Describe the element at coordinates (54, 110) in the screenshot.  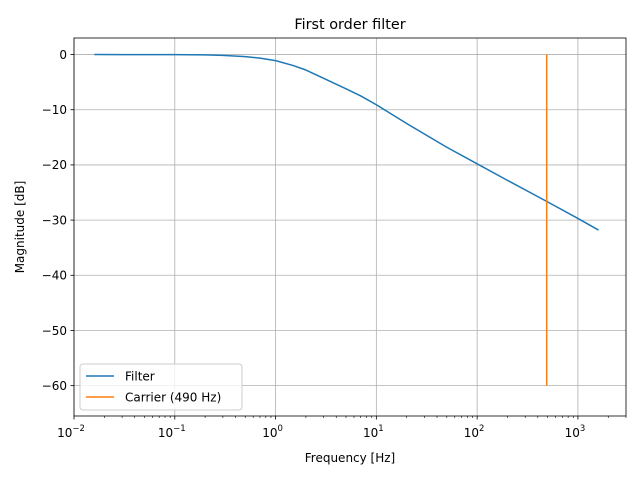
I see `y-tick-label: −10` at that location.